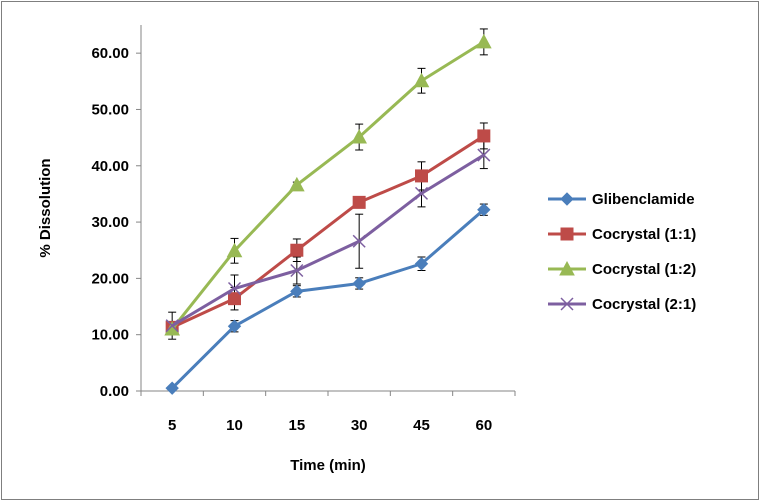 The width and height of the screenshot is (762, 503). I want to click on legend-entry: Glibenclamide, so click(621, 199).